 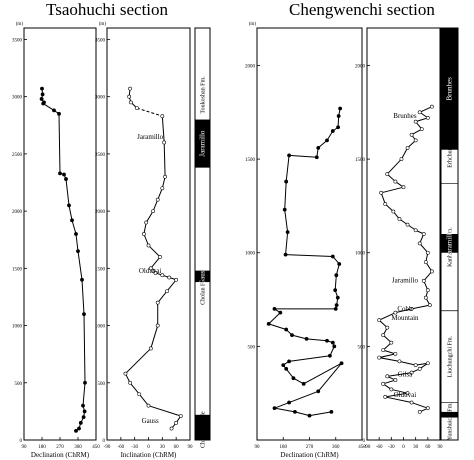 I want to click on chengwenchi-inclination-xtick-label: -90, so click(x=367, y=447).